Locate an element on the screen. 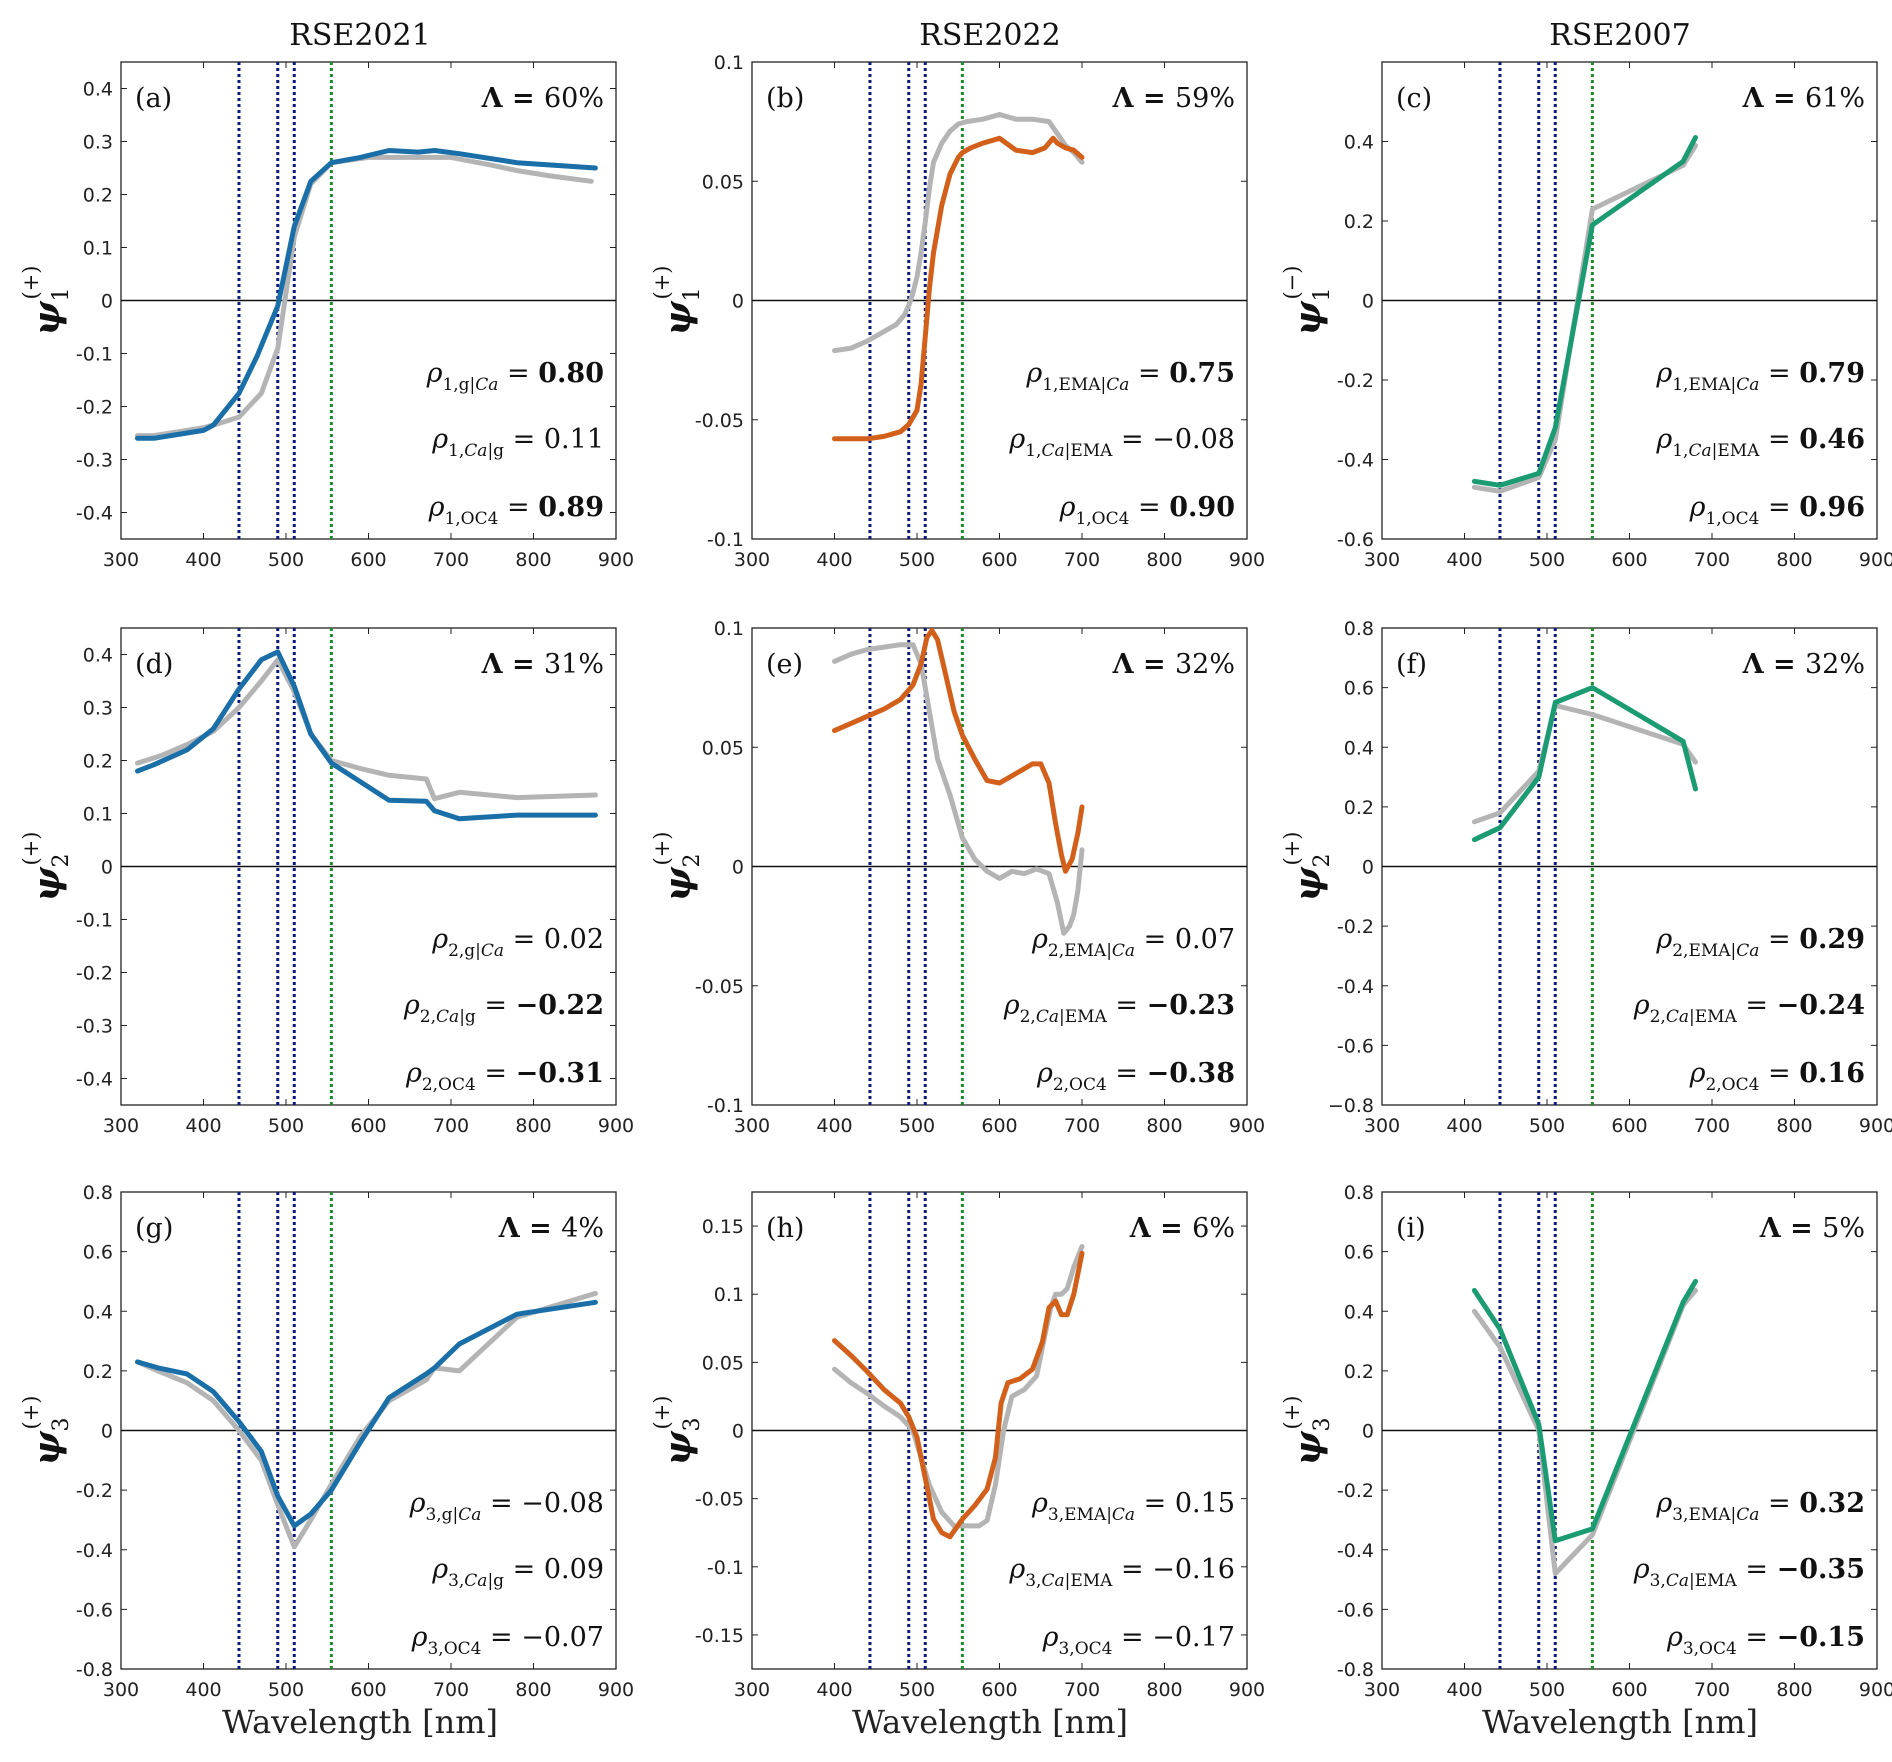 This screenshot has width=1892, height=1762. y-label-subscript: 3 is located at coordinates (1322, 1425).